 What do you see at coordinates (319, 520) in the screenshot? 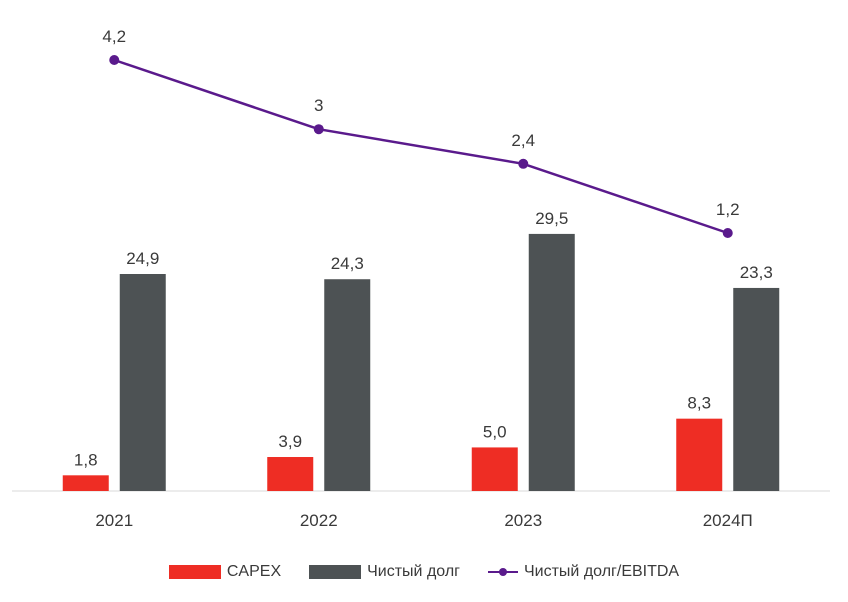
I see `x-tick-label-2: 2022` at bounding box center [319, 520].